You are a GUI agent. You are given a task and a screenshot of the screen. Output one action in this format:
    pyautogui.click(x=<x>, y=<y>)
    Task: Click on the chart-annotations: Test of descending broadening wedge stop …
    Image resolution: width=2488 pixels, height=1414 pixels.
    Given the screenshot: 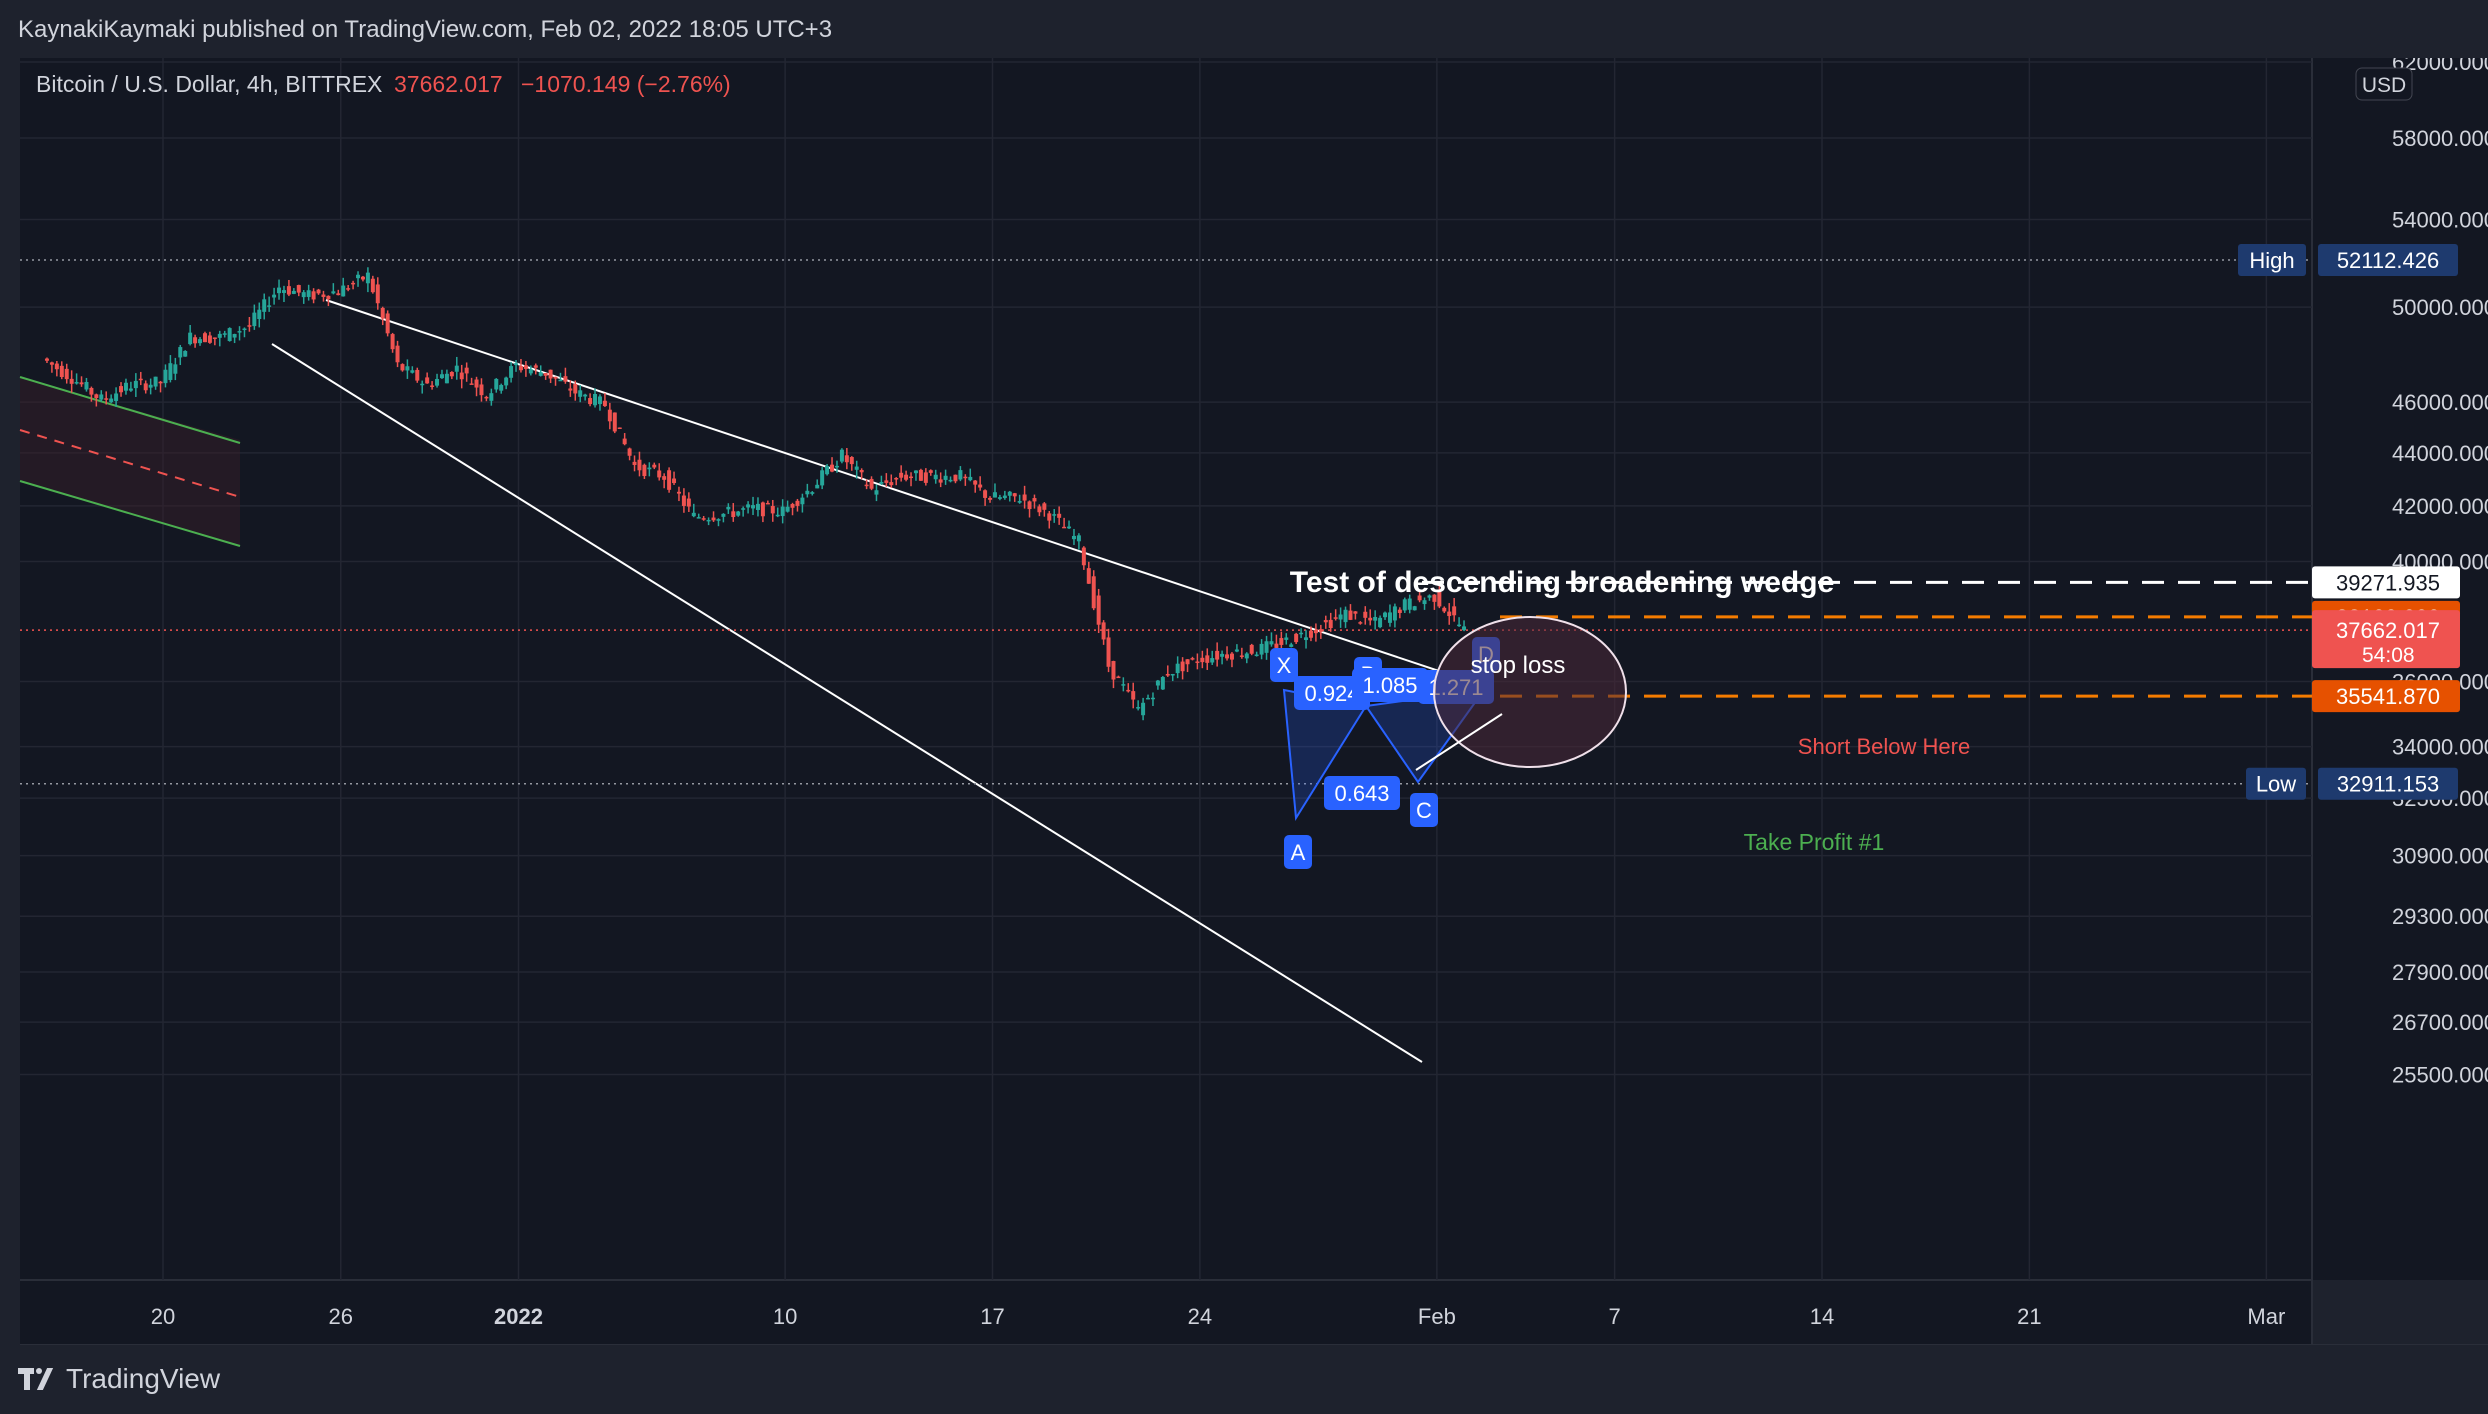 What is the action you would take?
    pyautogui.click(x=1630, y=710)
    